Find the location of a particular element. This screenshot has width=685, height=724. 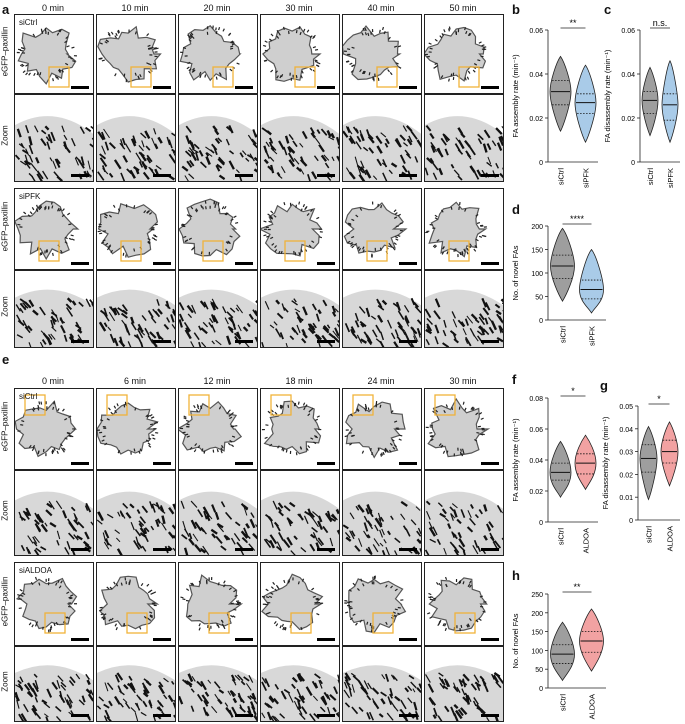

y-axis-label: No. of novel FAs is located at coordinates (515, 272).